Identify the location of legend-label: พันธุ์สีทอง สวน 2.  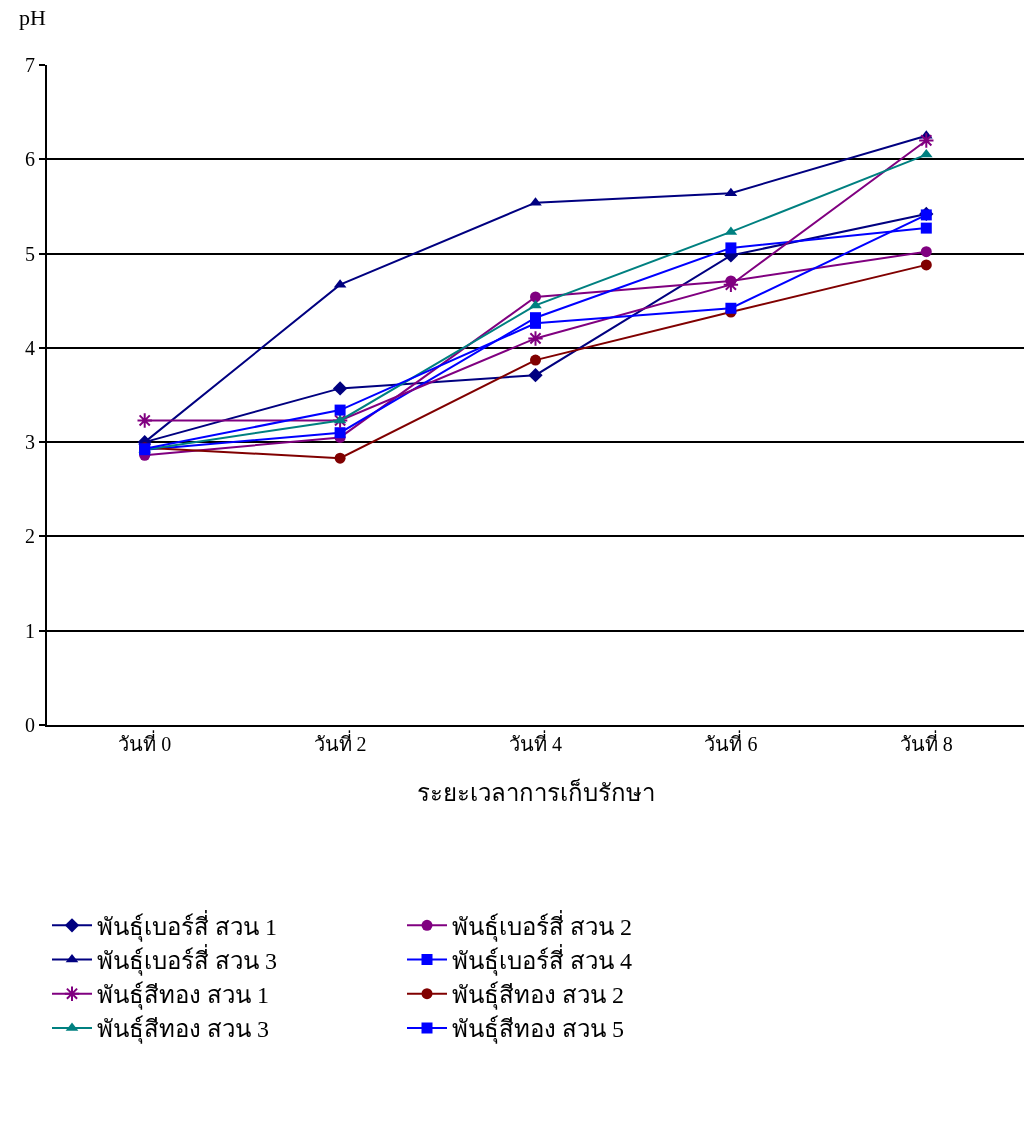
(538, 996).